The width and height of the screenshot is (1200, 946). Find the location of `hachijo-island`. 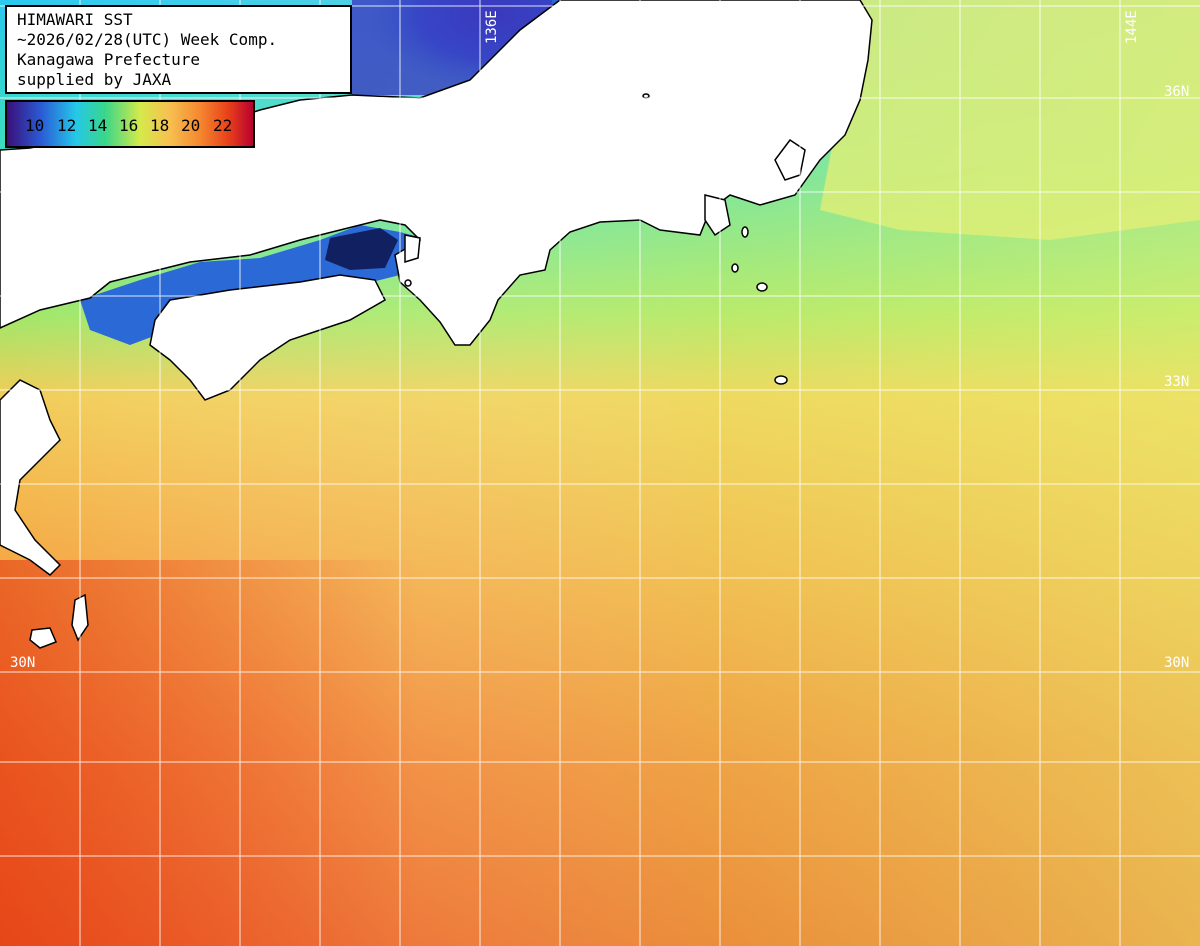

hachijo-island is located at coordinates (781, 380).